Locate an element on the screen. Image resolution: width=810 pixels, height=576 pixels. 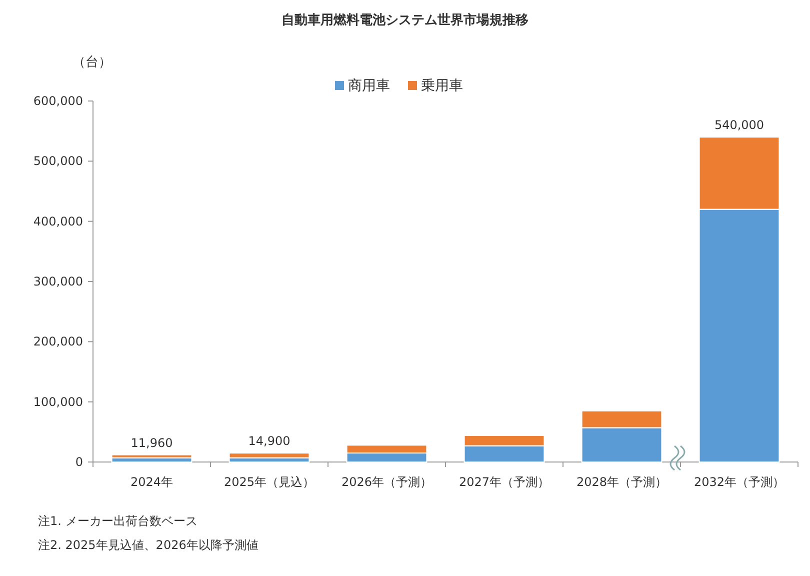
x-tick-label: 2026年（予測） is located at coordinates (386, 482).